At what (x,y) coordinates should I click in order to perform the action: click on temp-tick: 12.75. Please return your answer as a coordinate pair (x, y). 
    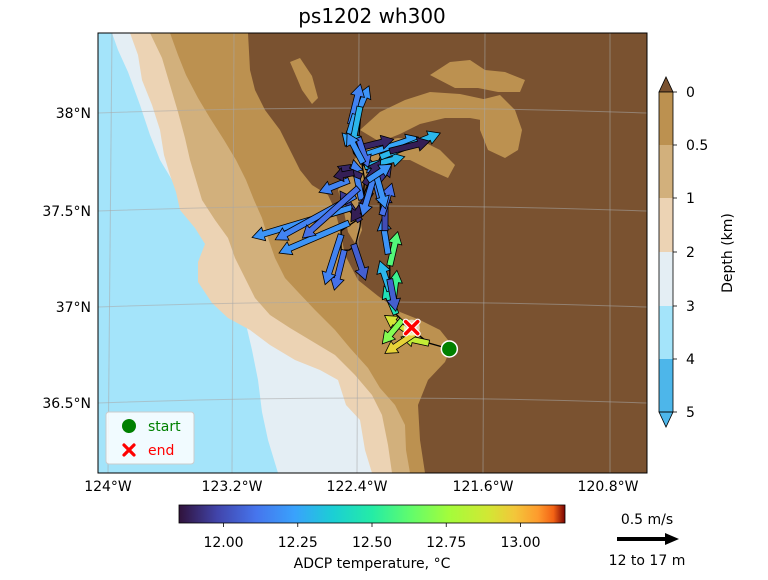
    Looking at the image, I should click on (446, 543).